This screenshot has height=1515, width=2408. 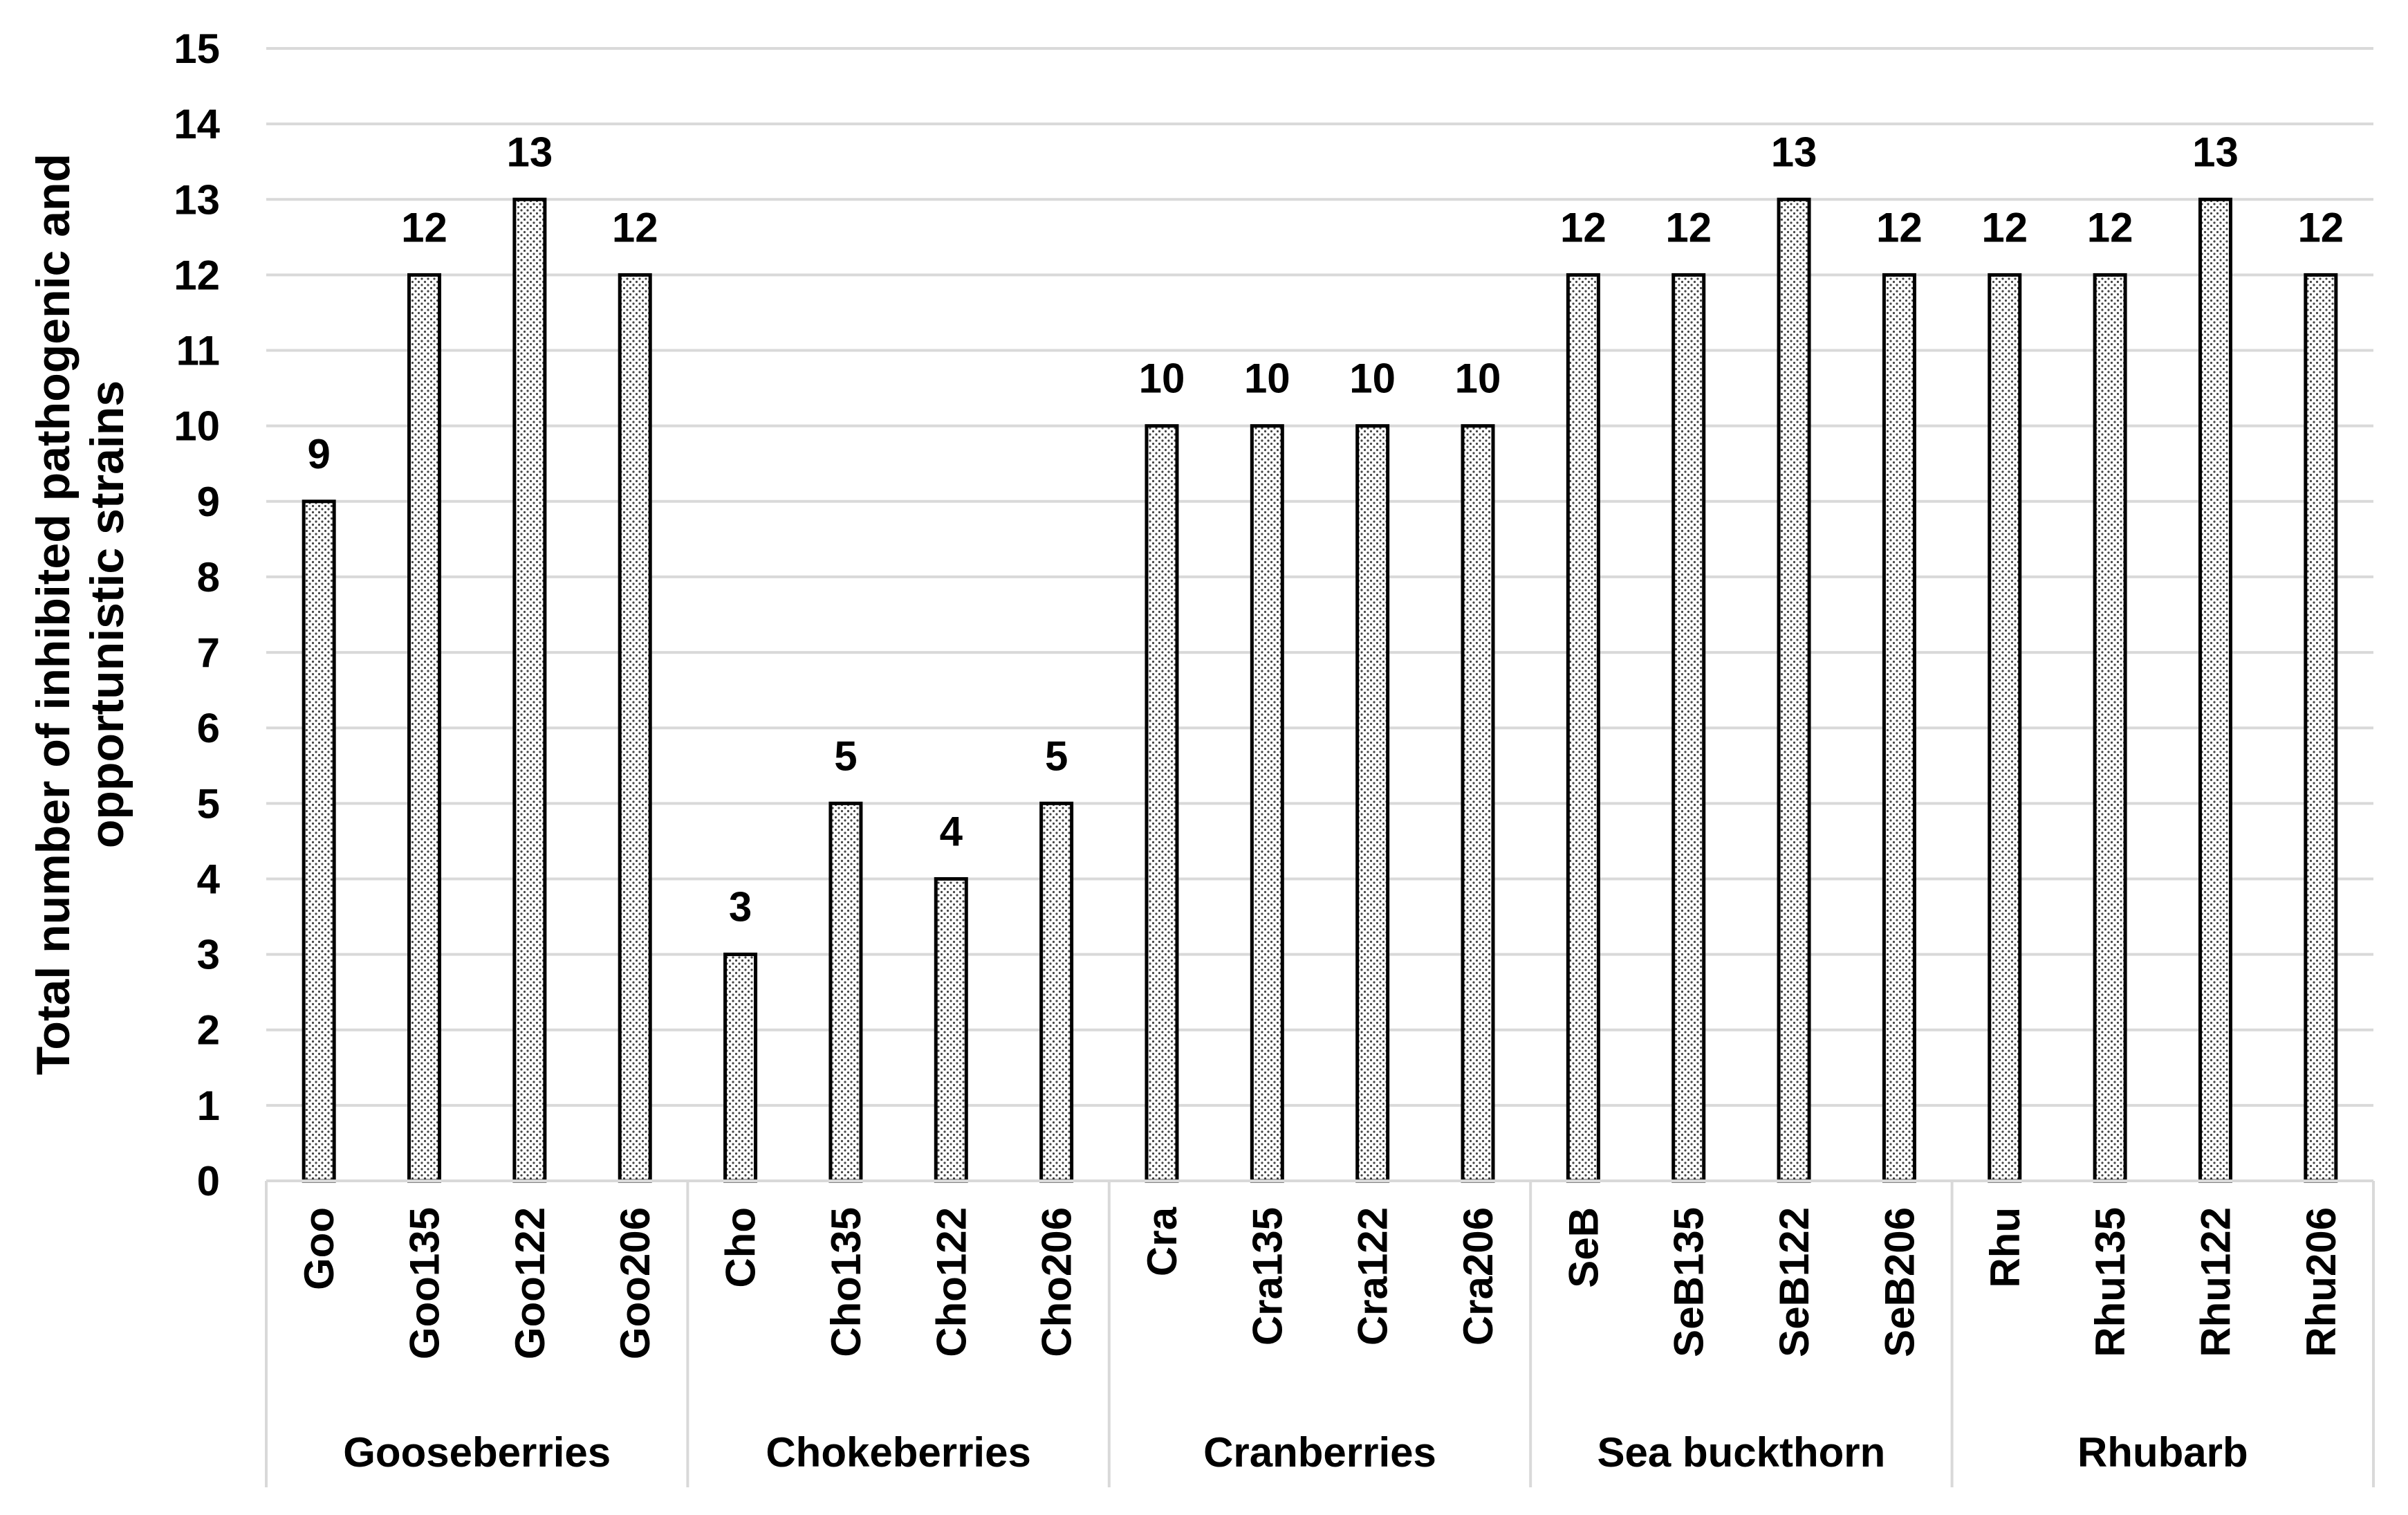 I want to click on bar-cra135, so click(x=1267, y=803).